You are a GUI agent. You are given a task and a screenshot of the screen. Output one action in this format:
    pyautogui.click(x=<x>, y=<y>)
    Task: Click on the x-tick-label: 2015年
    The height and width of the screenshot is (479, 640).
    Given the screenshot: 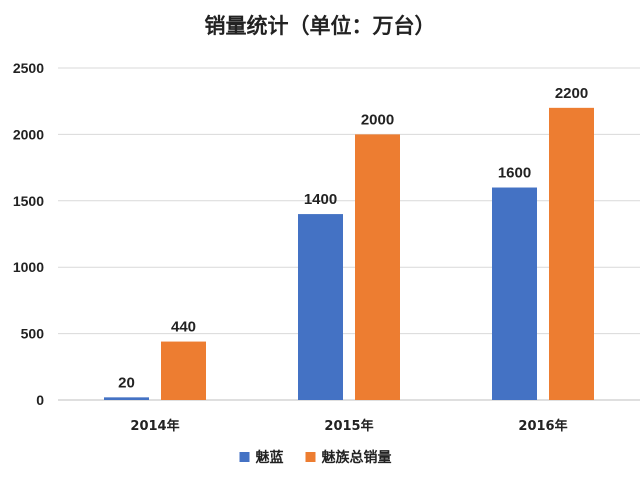 What is the action you would take?
    pyautogui.click(x=348, y=426)
    